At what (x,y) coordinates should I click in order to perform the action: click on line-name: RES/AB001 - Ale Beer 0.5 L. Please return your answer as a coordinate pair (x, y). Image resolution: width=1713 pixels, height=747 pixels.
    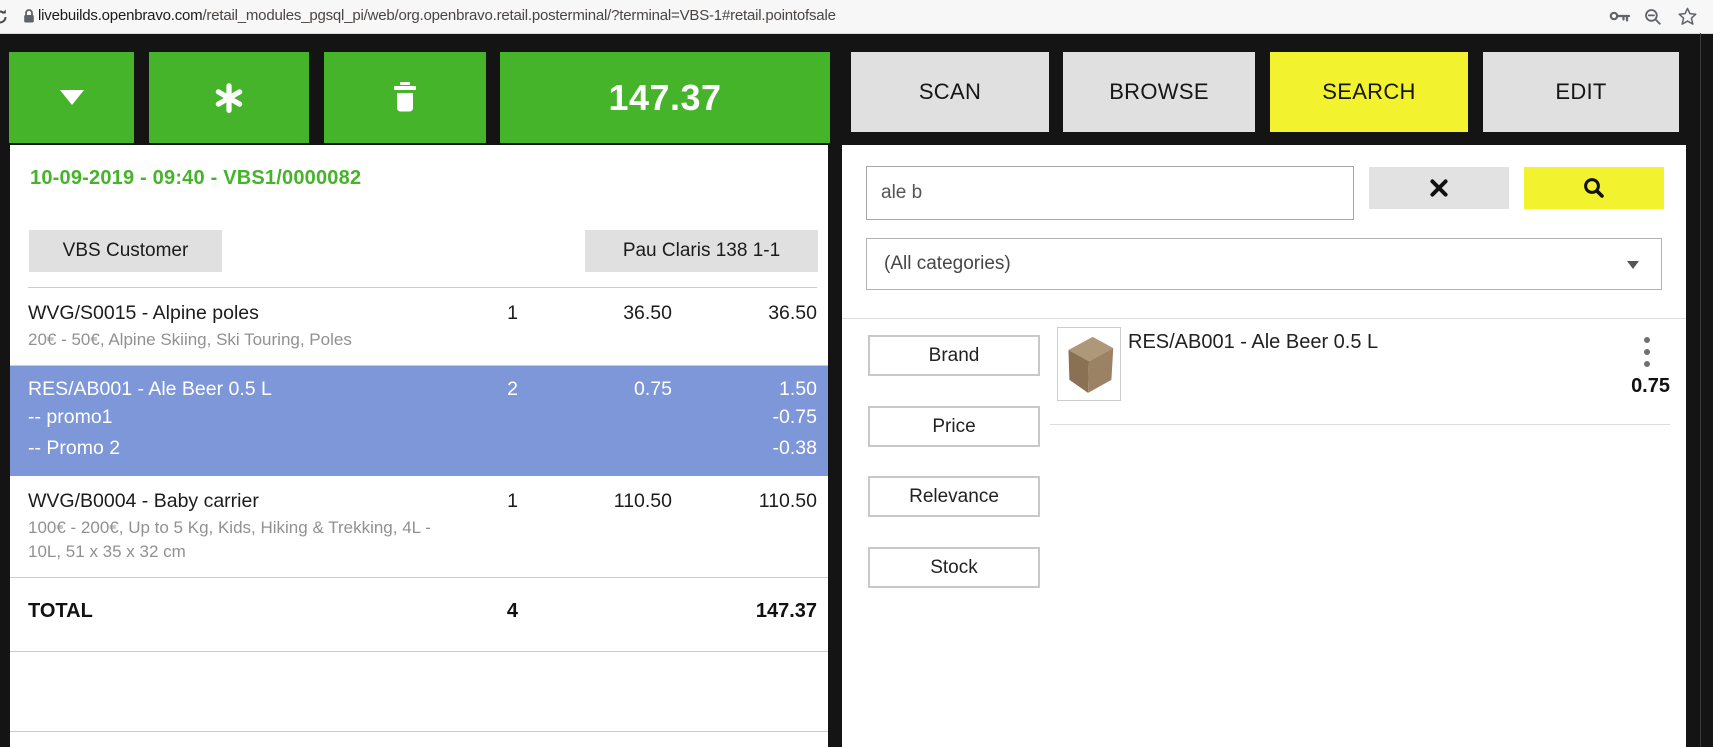
    Looking at the image, I should click on (150, 389).